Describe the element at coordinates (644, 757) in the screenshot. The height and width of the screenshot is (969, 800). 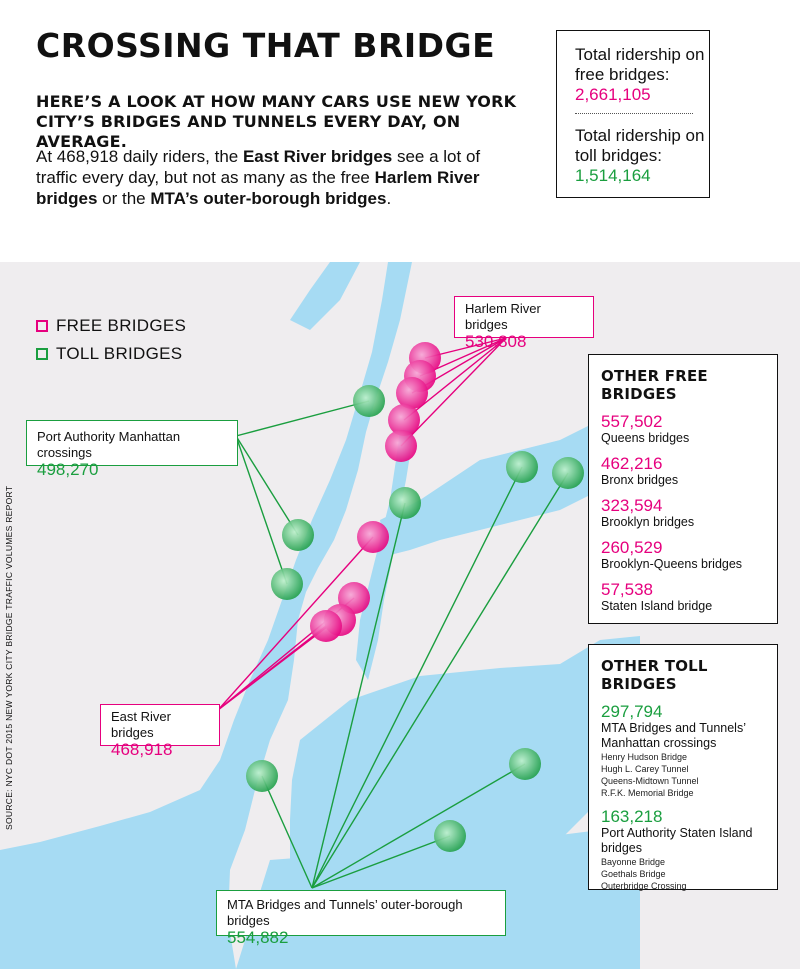
I see `item-sub: Henry Hudson Bridge` at that location.